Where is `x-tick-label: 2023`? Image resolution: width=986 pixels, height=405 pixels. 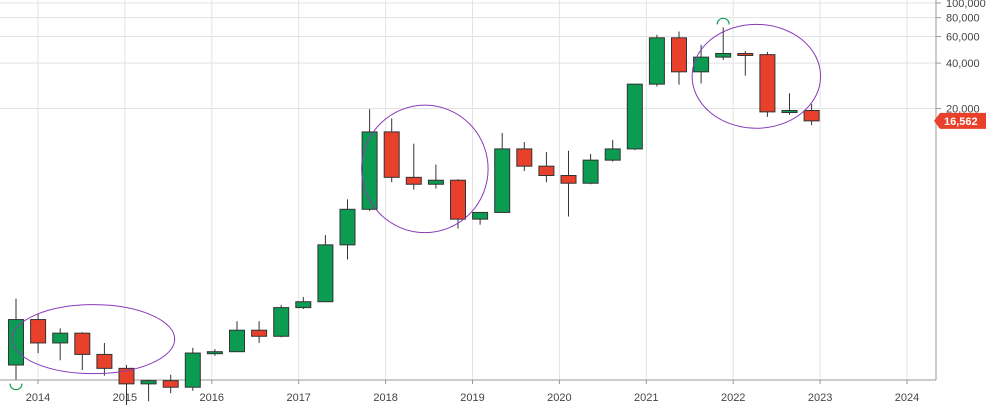
x-tick-label: 2023 is located at coordinates (820, 398).